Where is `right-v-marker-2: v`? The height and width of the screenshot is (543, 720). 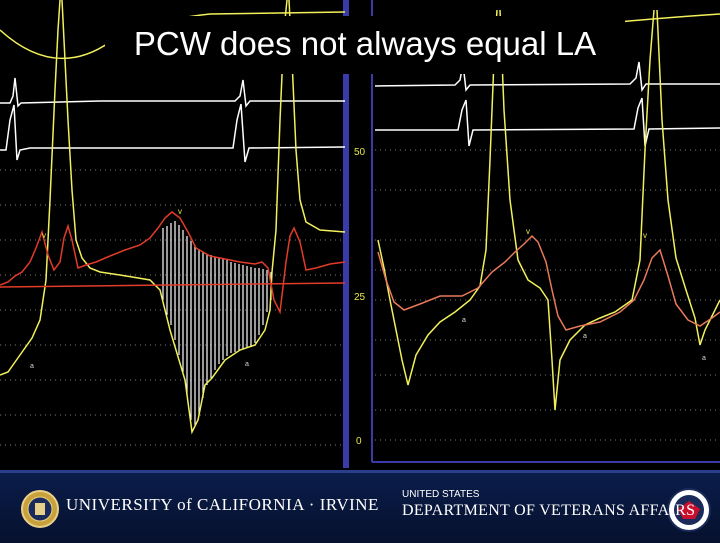 right-v-marker-2: v is located at coordinates (645, 235).